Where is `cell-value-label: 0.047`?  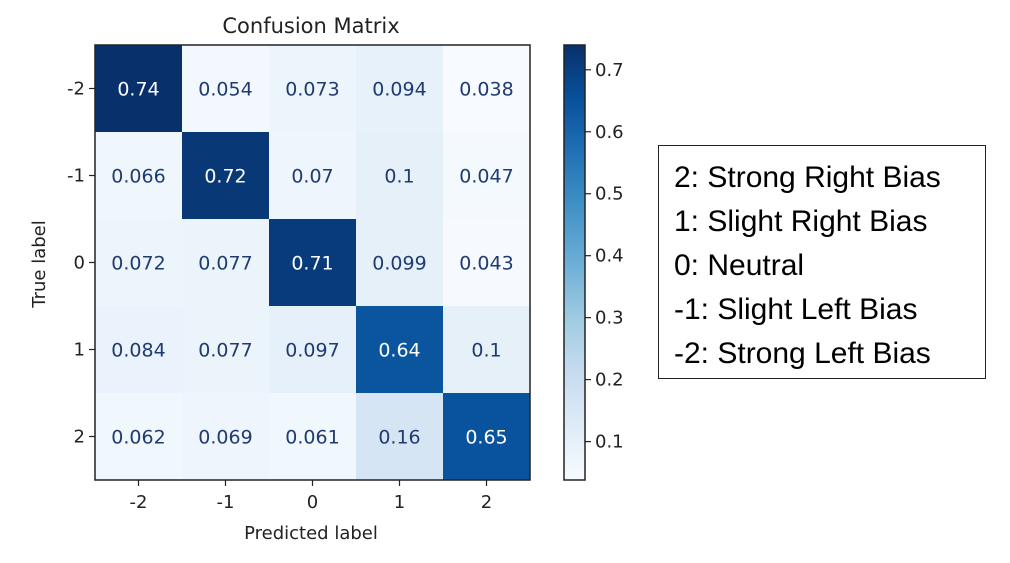 cell-value-label: 0.047 is located at coordinates (486, 177).